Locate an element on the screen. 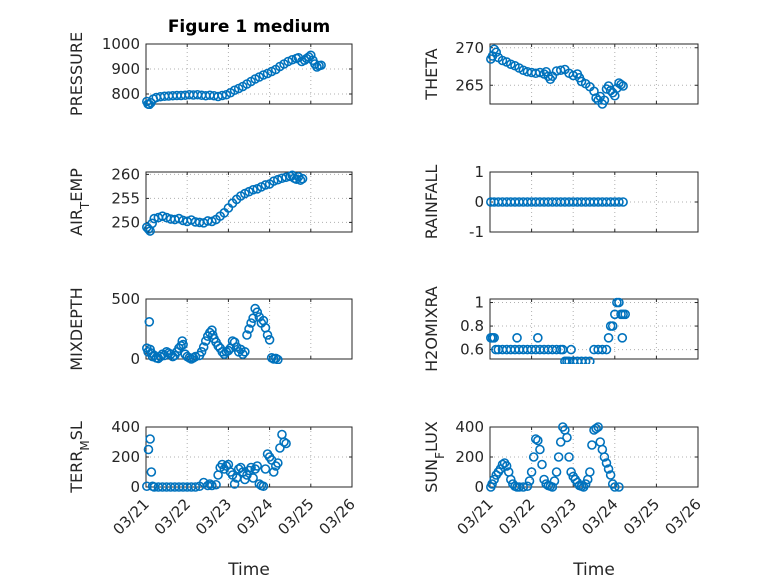  rainfall-ytick-label: 1 is located at coordinates (479, 172).